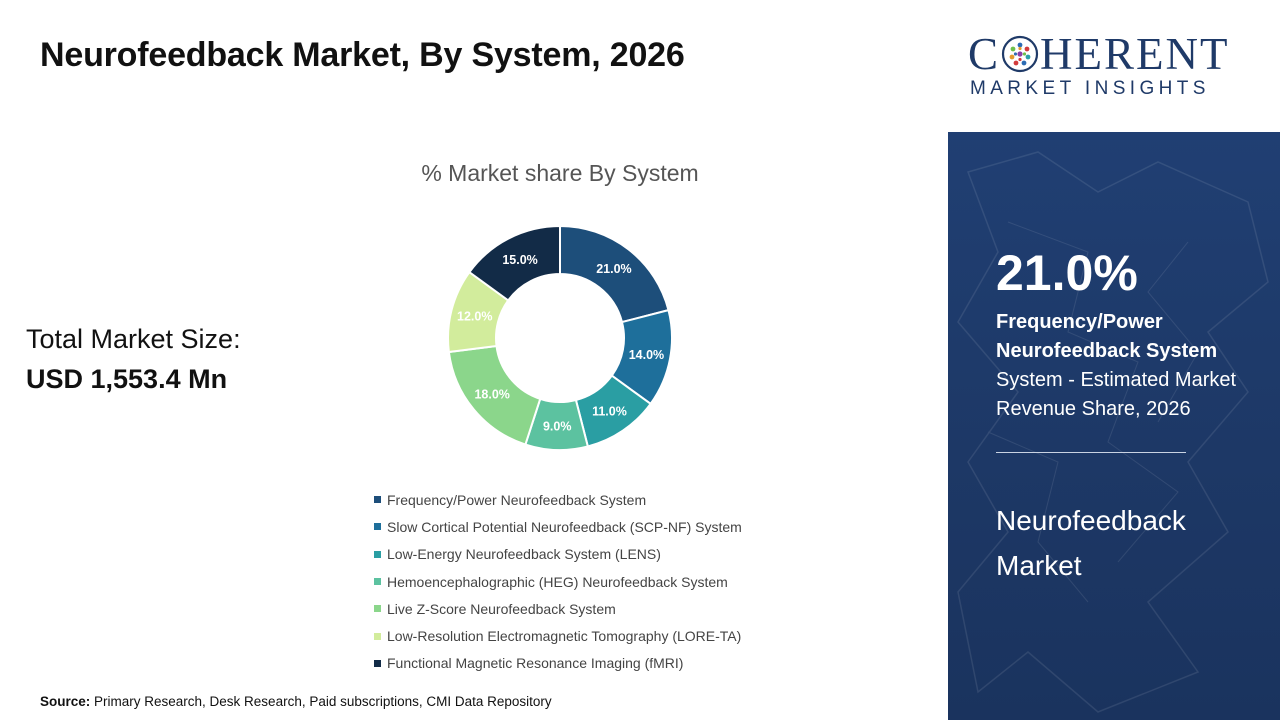 This screenshot has width=1280, height=720. I want to click on total-market-label: Total Market Size:, so click(133, 339).